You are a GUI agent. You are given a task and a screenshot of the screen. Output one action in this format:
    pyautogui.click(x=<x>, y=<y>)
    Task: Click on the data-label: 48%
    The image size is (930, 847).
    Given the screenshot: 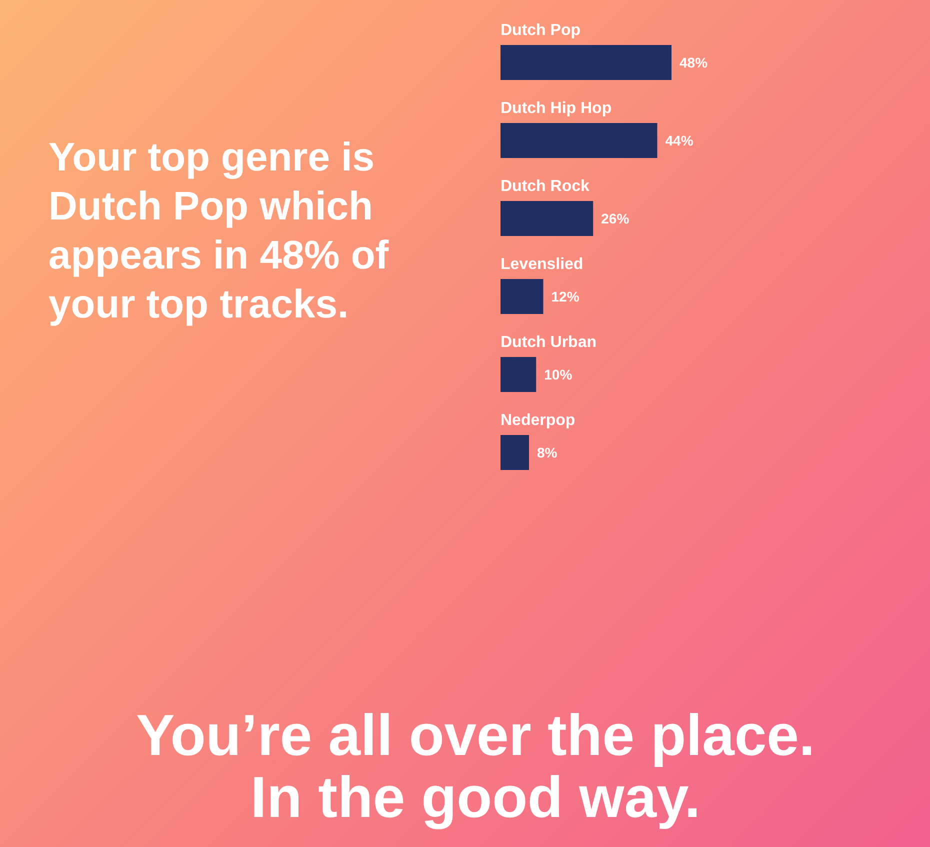 What is the action you would take?
    pyautogui.click(x=694, y=62)
    